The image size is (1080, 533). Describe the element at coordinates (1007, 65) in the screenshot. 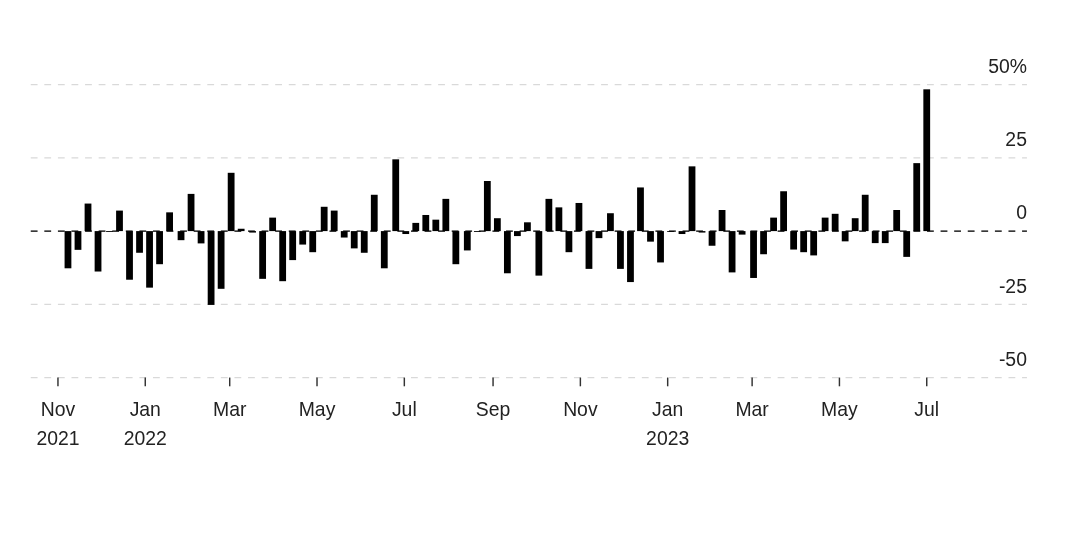

I see `y-tick-label: 50%` at that location.